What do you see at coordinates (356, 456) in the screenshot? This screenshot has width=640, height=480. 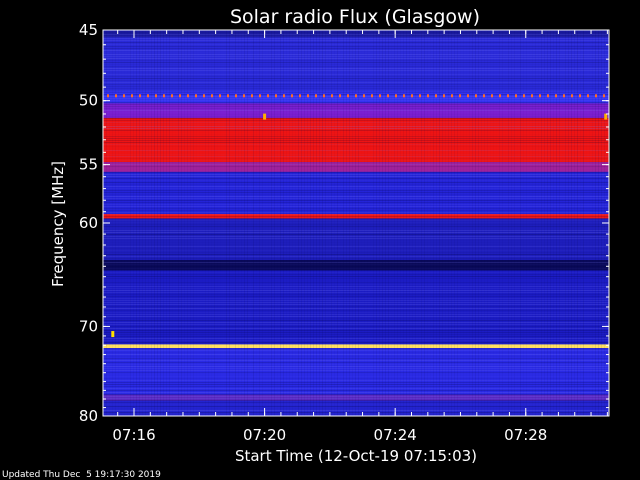 I see `x-axis-label: Start Time (12-Oct-19 07:15:03)` at bounding box center [356, 456].